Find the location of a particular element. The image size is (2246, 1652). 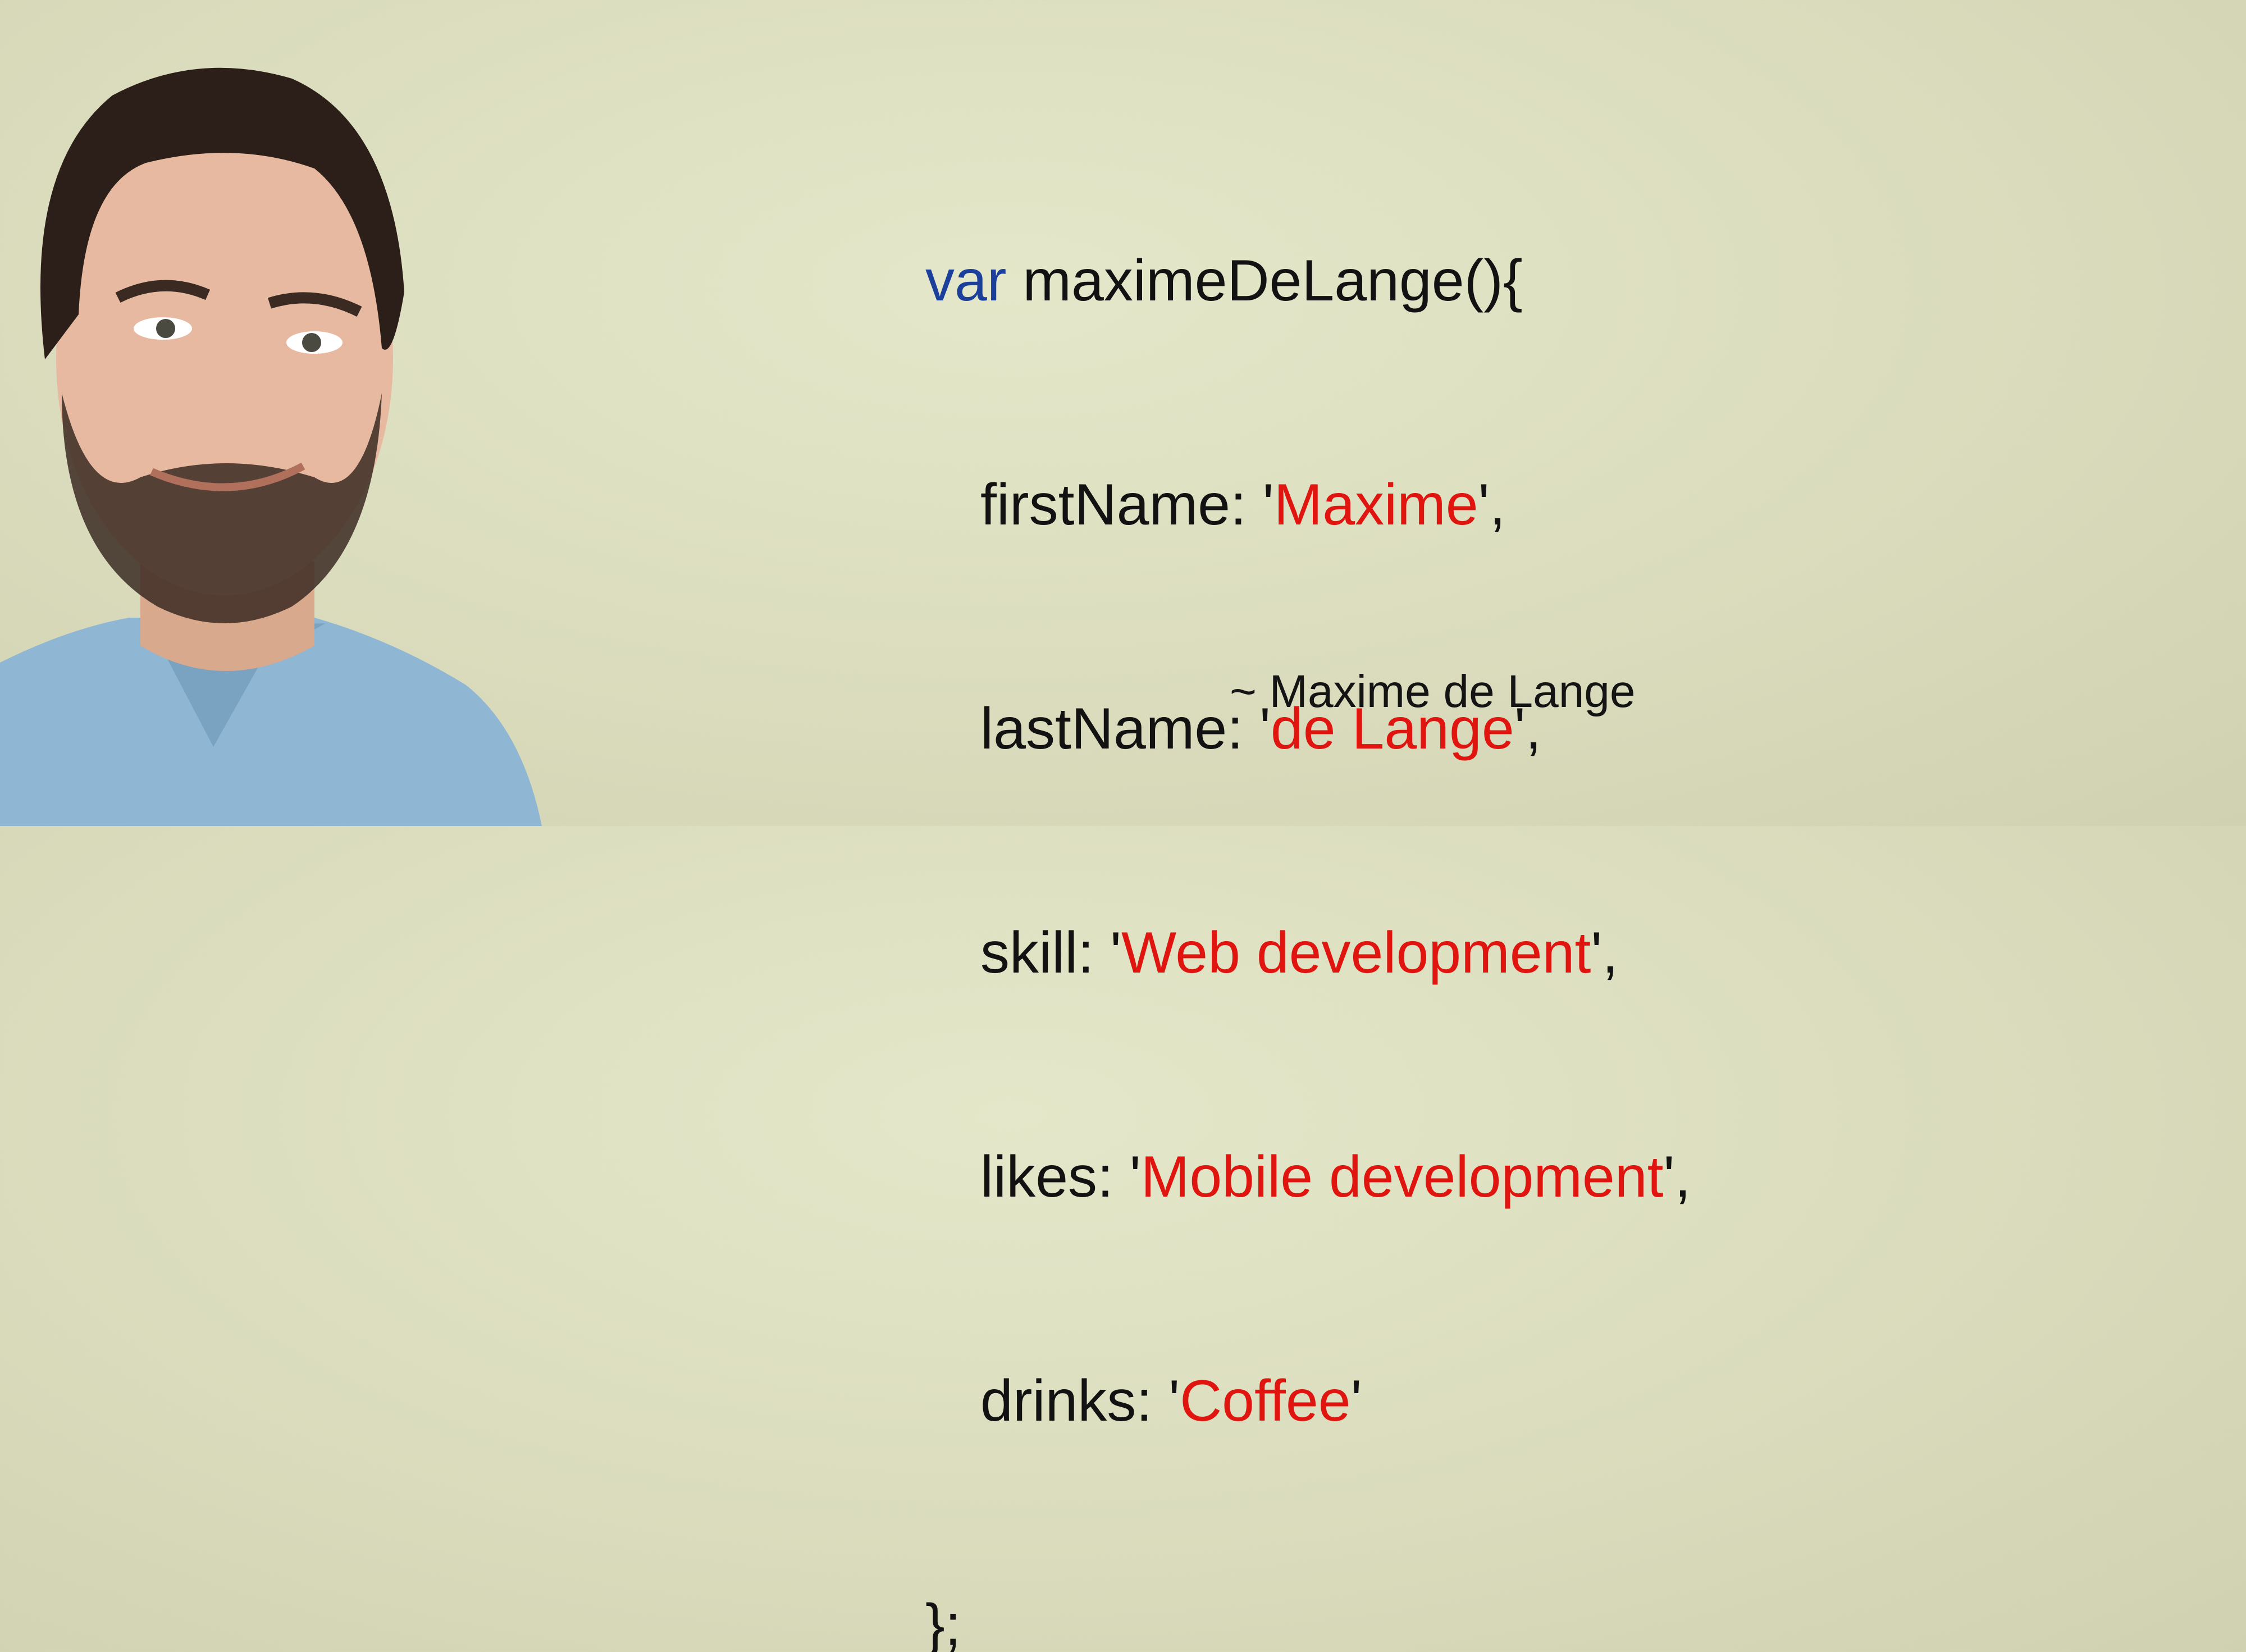

code-line: likes: 'Mobile development', is located at coordinates (1308, 1177).